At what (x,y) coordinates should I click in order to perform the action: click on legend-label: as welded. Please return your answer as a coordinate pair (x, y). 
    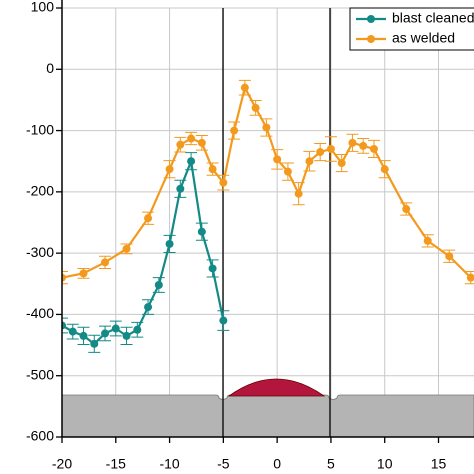
    Looking at the image, I should click on (423, 38).